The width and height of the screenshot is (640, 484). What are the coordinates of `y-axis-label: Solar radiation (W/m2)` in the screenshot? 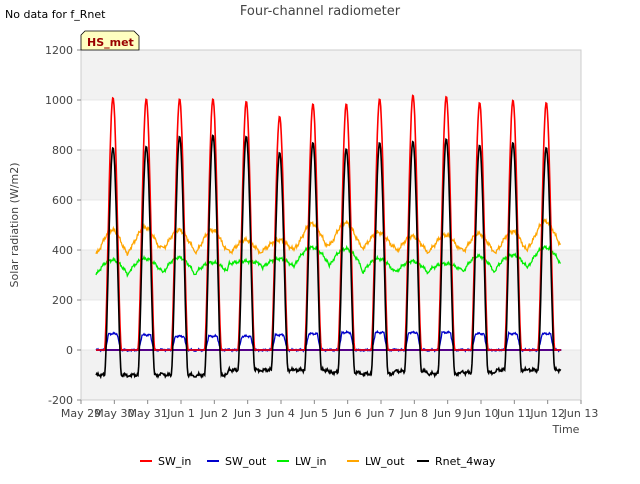 It's located at (14, 224).